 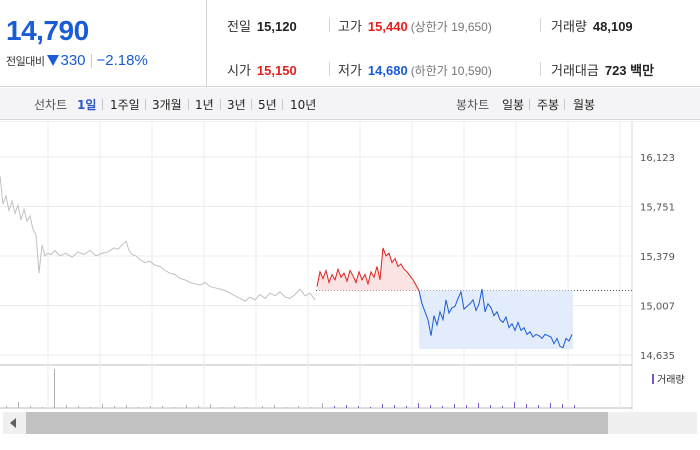 What do you see at coordinates (239, 26) in the screenshot?
I see `stat-label: 전일` at bounding box center [239, 26].